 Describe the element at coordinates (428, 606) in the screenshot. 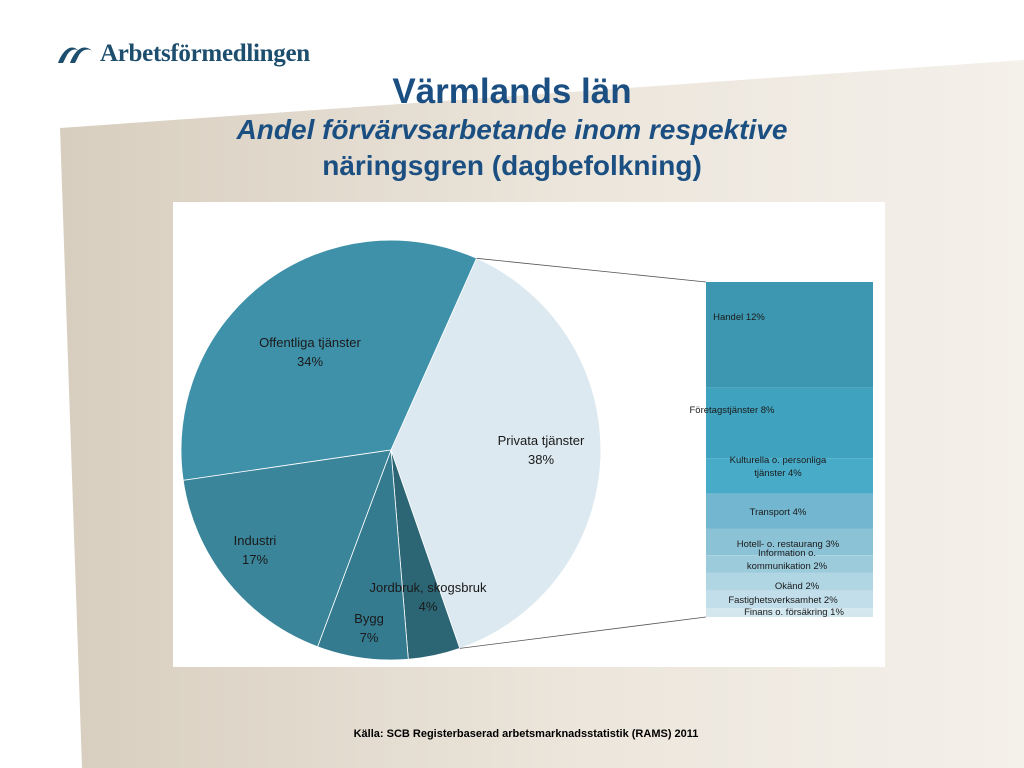

I see `pie-slice-value: 4%` at that location.